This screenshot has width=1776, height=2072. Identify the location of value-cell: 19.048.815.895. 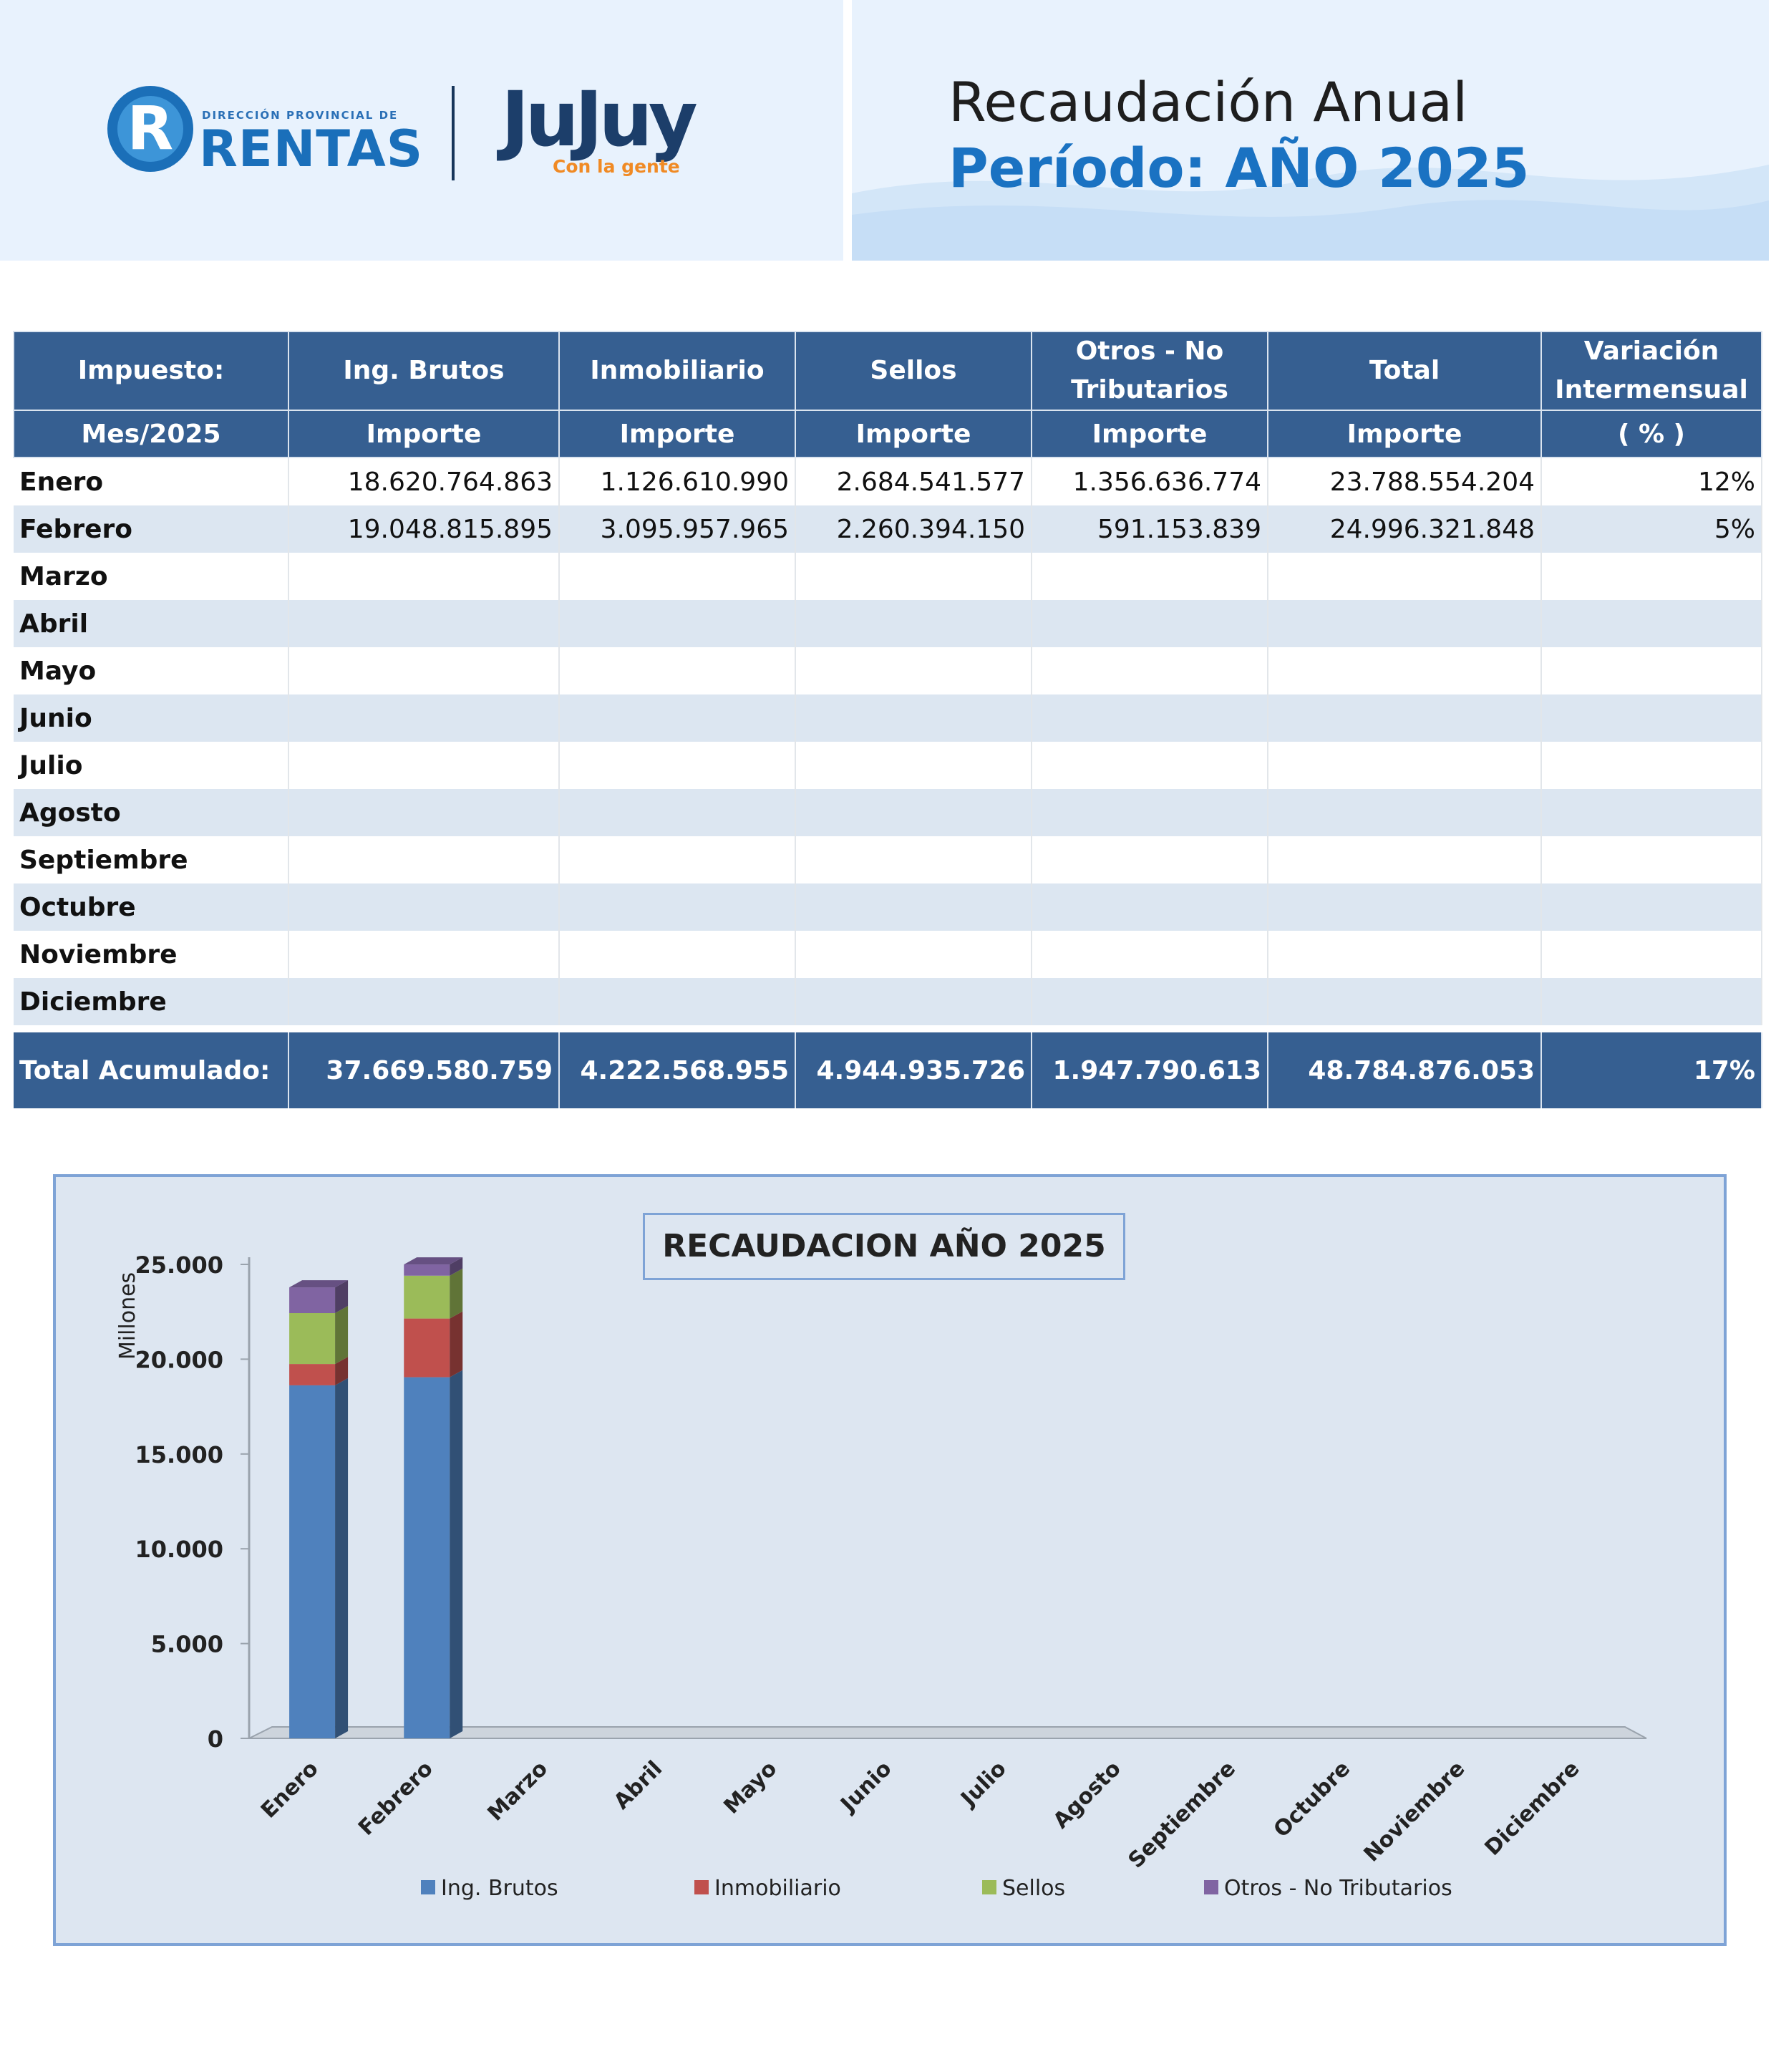
(424, 529).